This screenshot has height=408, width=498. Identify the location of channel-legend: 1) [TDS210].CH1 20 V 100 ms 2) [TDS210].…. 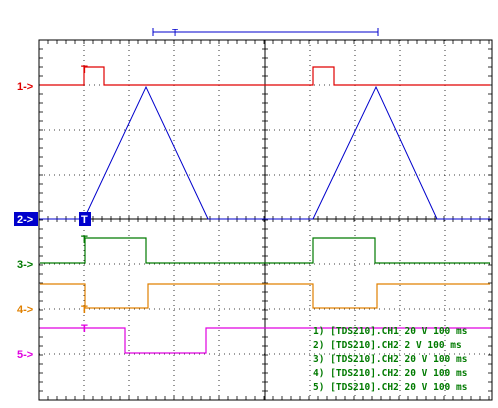
(390, 359).